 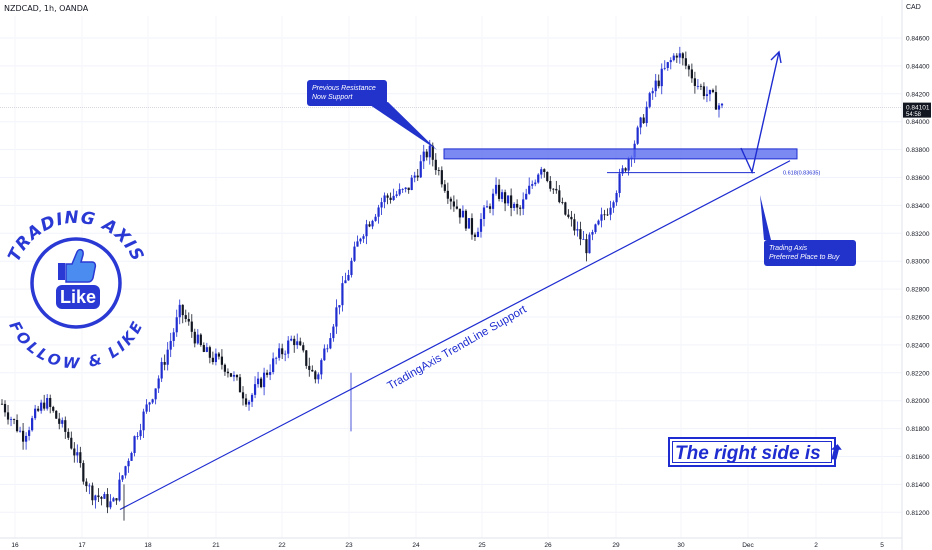 I want to click on price-tick-label: 0.82600, so click(x=918, y=318).